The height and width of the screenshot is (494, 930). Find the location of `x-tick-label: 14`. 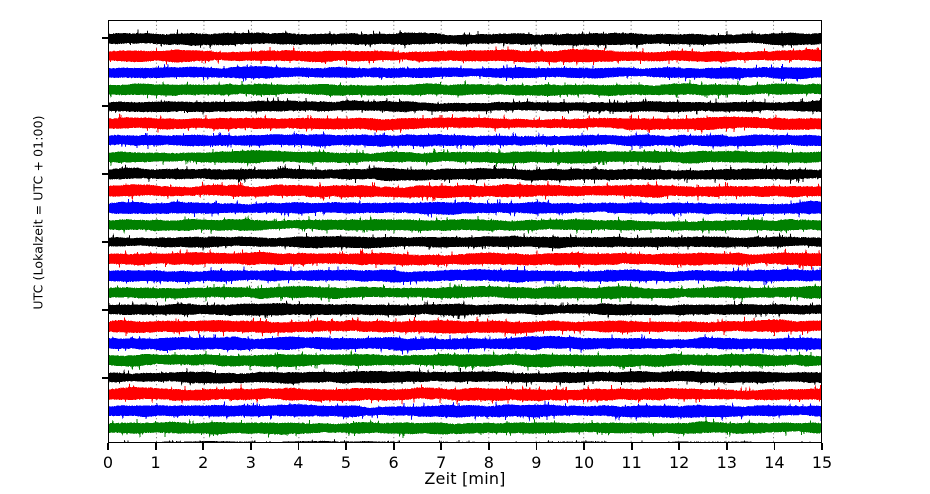

x-tick-label: 14 is located at coordinates (774, 462).